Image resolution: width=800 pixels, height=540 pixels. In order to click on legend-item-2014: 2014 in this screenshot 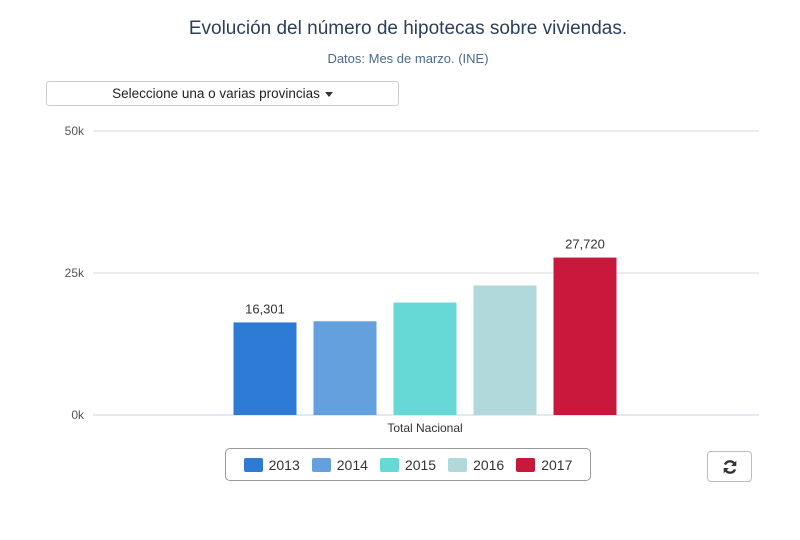, I will do `click(339, 464)`.